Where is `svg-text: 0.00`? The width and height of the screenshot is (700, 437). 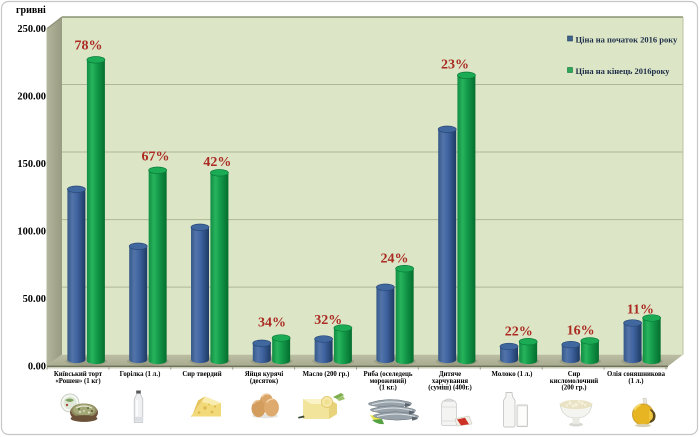
svg-text: 0.00 is located at coordinates (37, 367).